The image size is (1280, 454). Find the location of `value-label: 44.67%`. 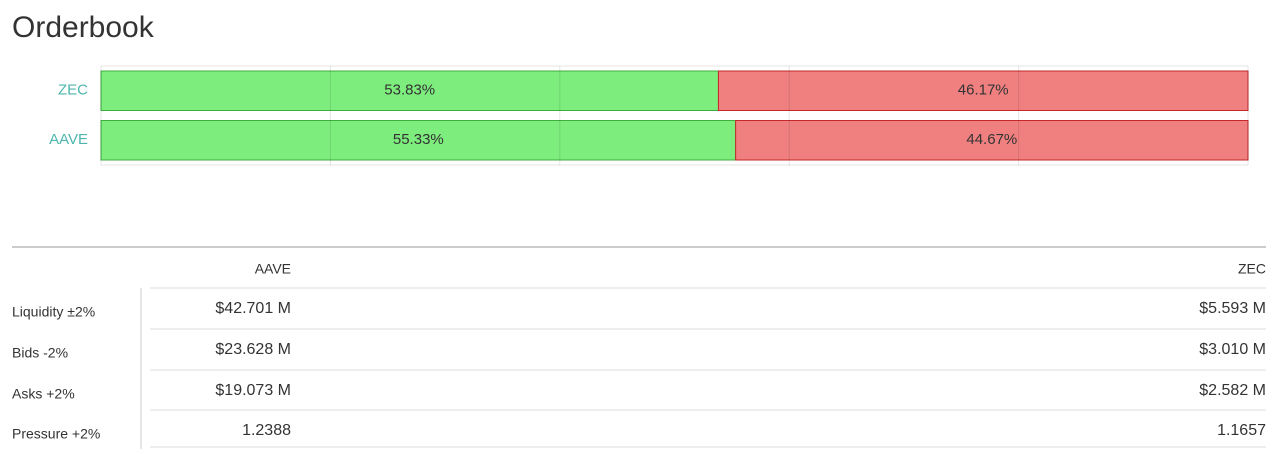

value-label: 44.67% is located at coordinates (991, 139).